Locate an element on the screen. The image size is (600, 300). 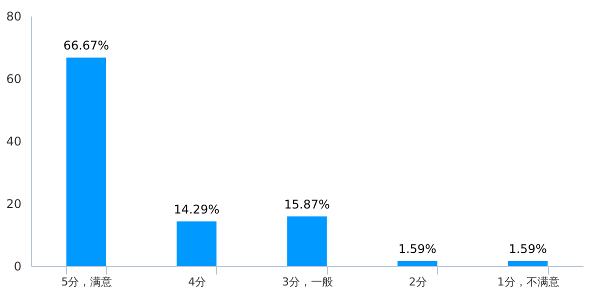
x-tick-label: 5分，满意 is located at coordinates (86, 282).